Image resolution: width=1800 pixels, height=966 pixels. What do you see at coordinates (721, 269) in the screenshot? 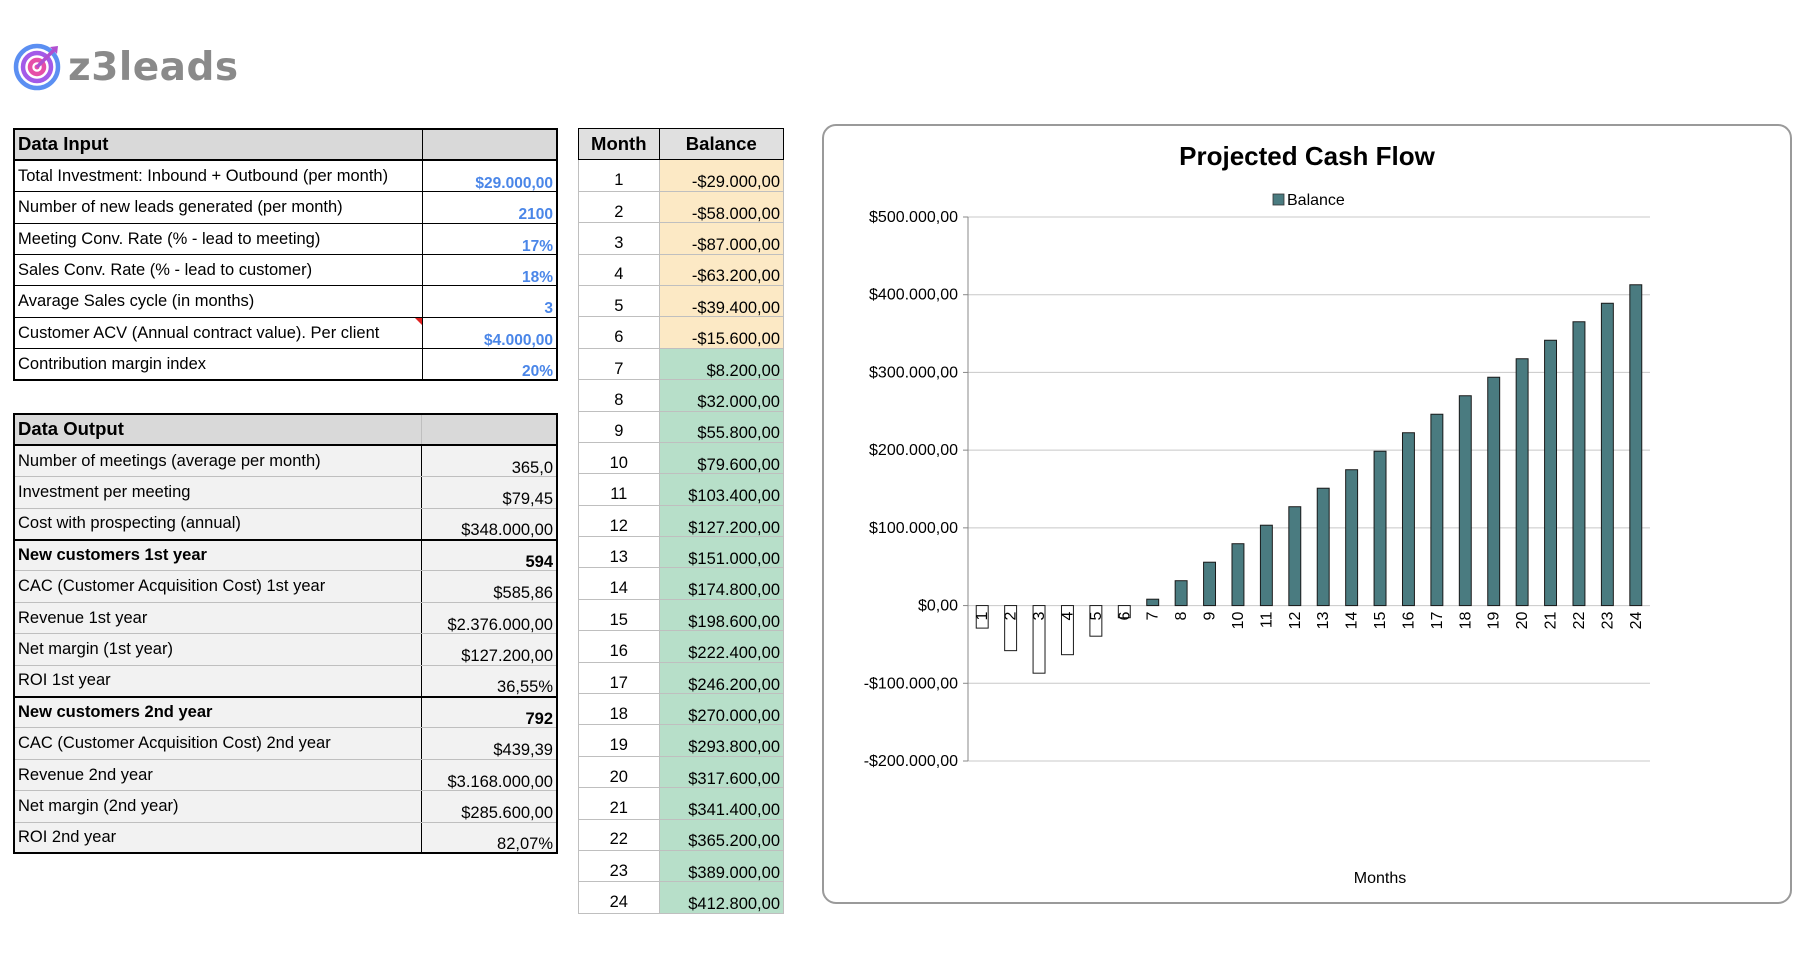
I see `balance-cell: -$63.200,00` at bounding box center [721, 269].